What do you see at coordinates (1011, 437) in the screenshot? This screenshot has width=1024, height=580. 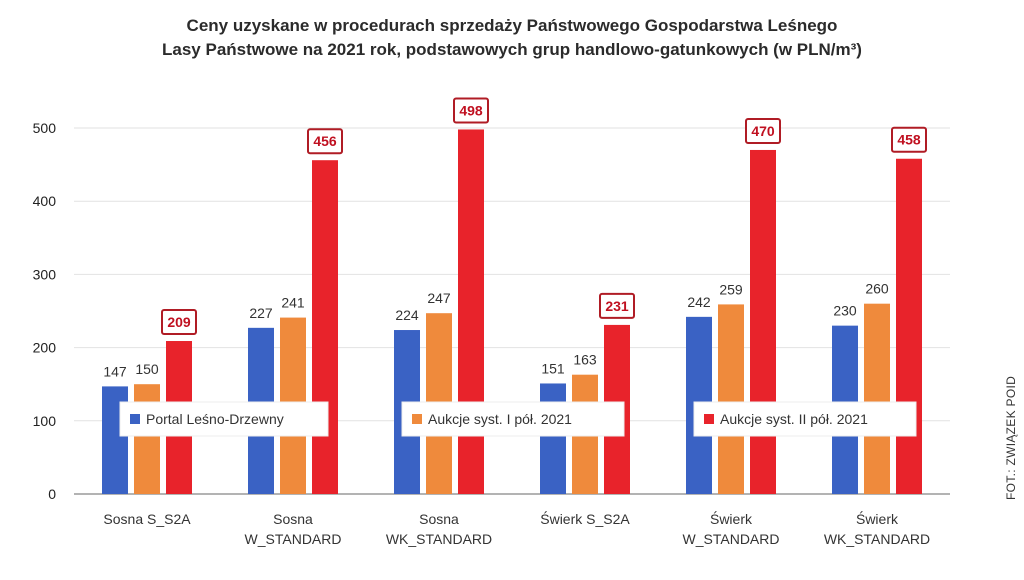 I see `photo-credit: FOT.: ZWIĄZEK POID` at bounding box center [1011, 437].